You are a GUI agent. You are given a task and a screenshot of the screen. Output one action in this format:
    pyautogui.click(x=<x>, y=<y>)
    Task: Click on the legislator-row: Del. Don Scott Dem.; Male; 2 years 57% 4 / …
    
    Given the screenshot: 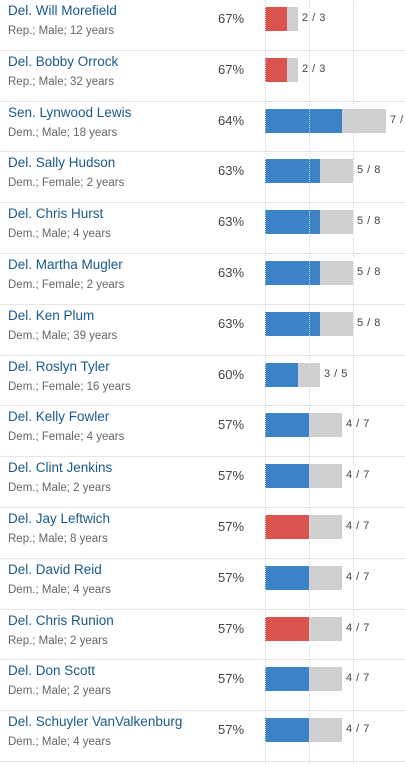 What is the action you would take?
    pyautogui.click(x=202, y=686)
    